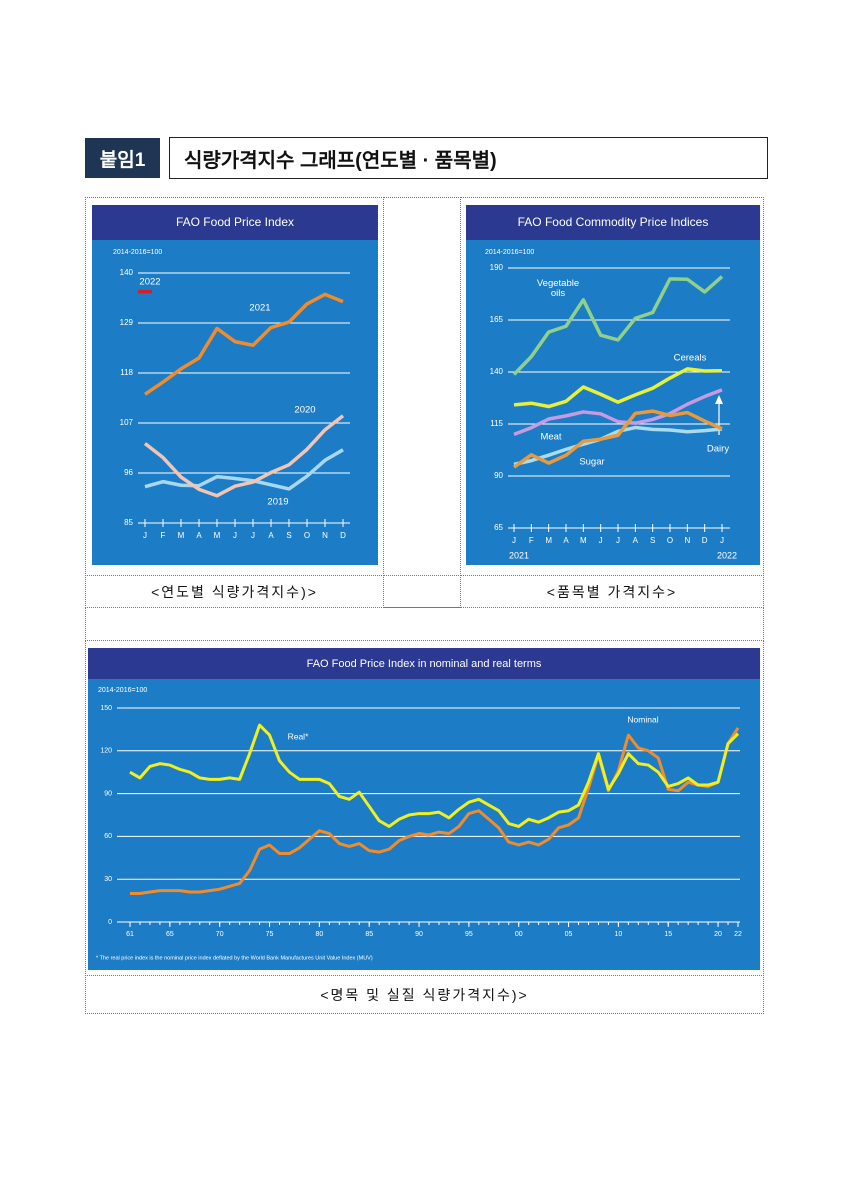  Describe the element at coordinates (469, 934) in the screenshot. I see `x-tick-label: 95` at that location.